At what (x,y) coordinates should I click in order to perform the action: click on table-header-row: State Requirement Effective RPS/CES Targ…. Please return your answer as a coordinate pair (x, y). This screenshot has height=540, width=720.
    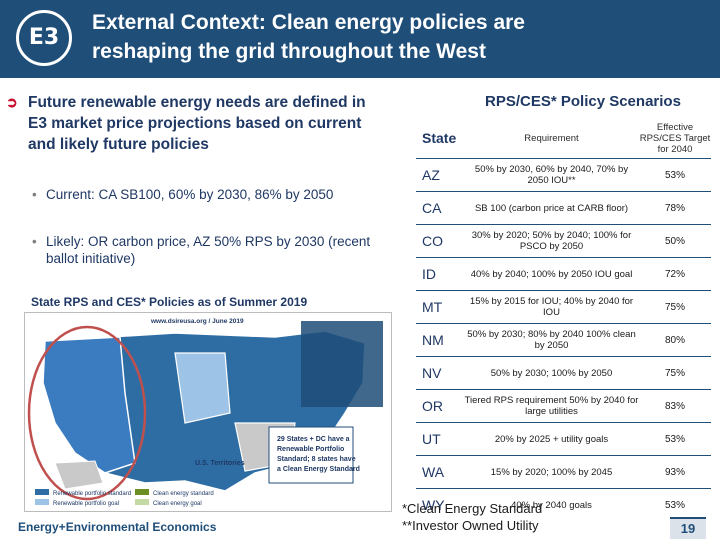
    Looking at the image, I should click on (563, 138).